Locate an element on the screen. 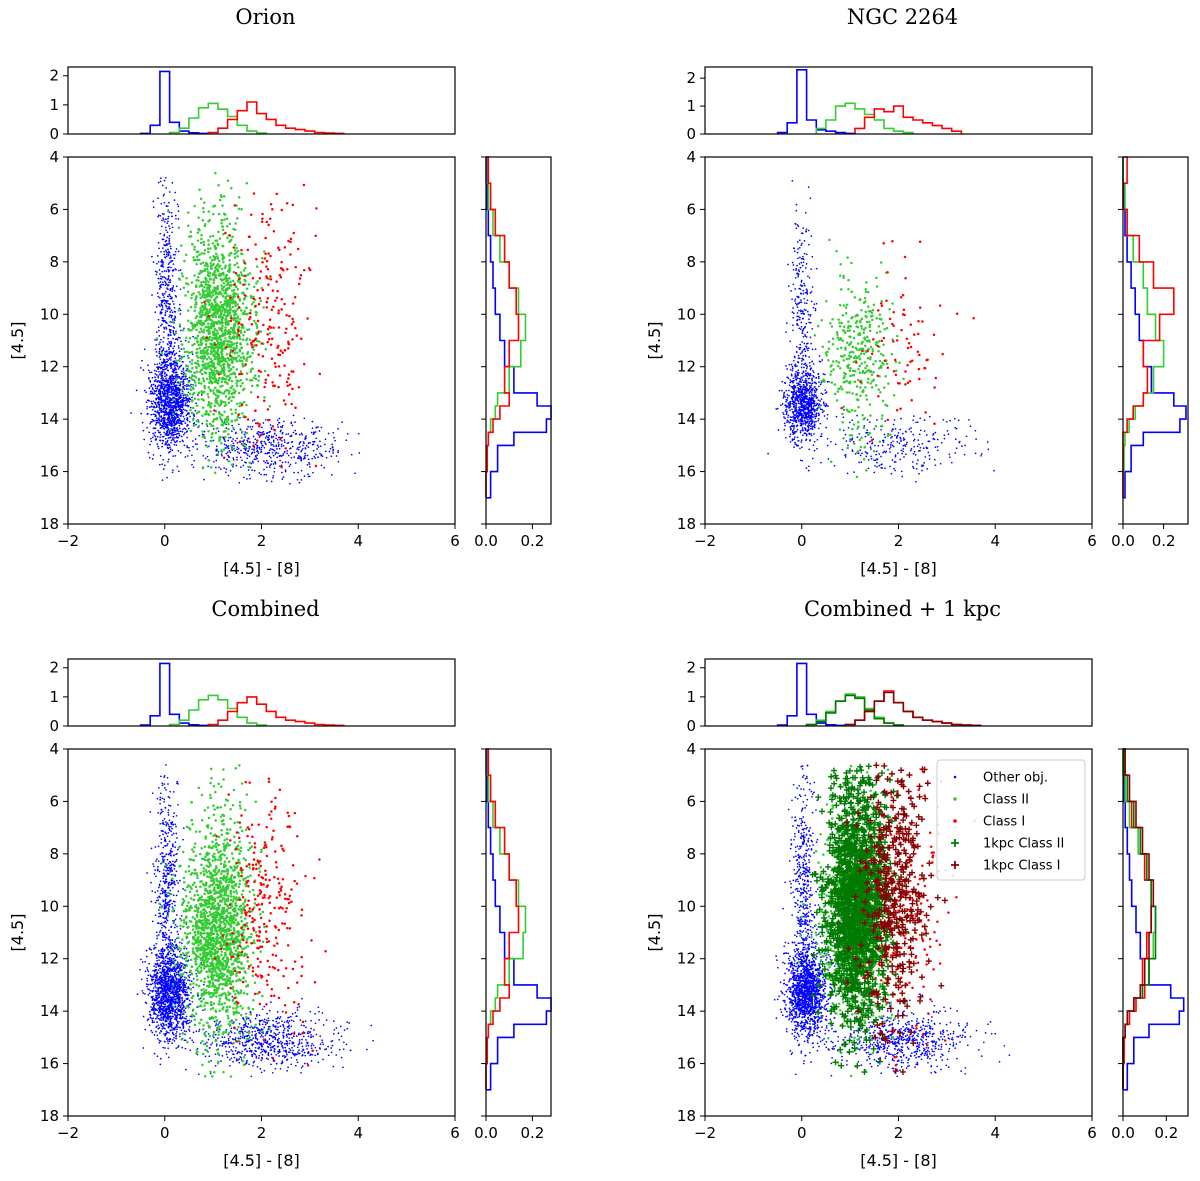 The width and height of the screenshot is (1200, 1181). panel-title: NGC 2264 is located at coordinates (902, 17).